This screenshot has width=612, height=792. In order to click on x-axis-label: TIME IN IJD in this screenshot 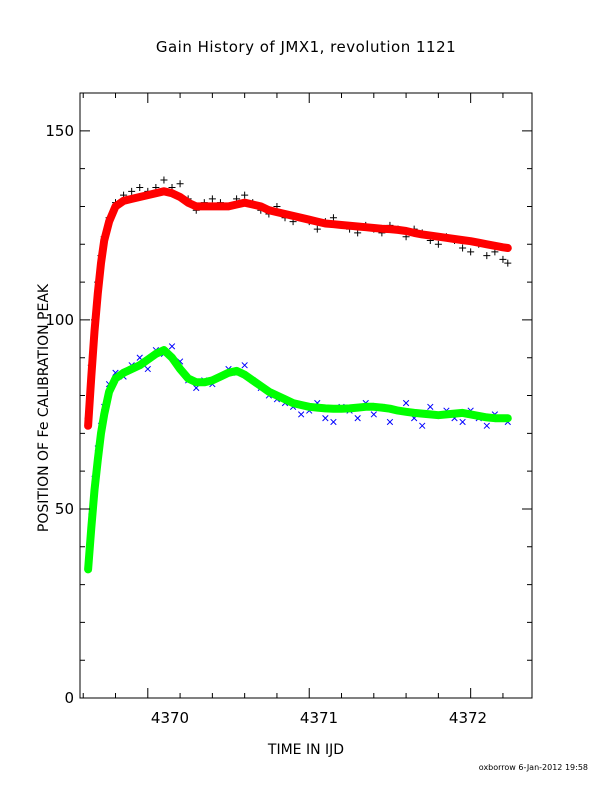, I will do `click(305, 750)`.